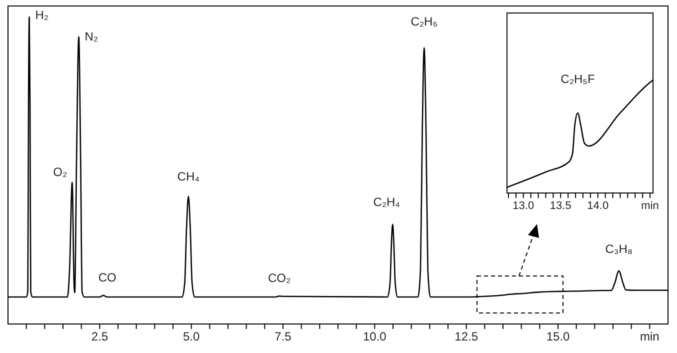 Image resolution: width=677 pixels, height=353 pixels. I want to click on x-tick-label: 13.0, so click(523, 206).